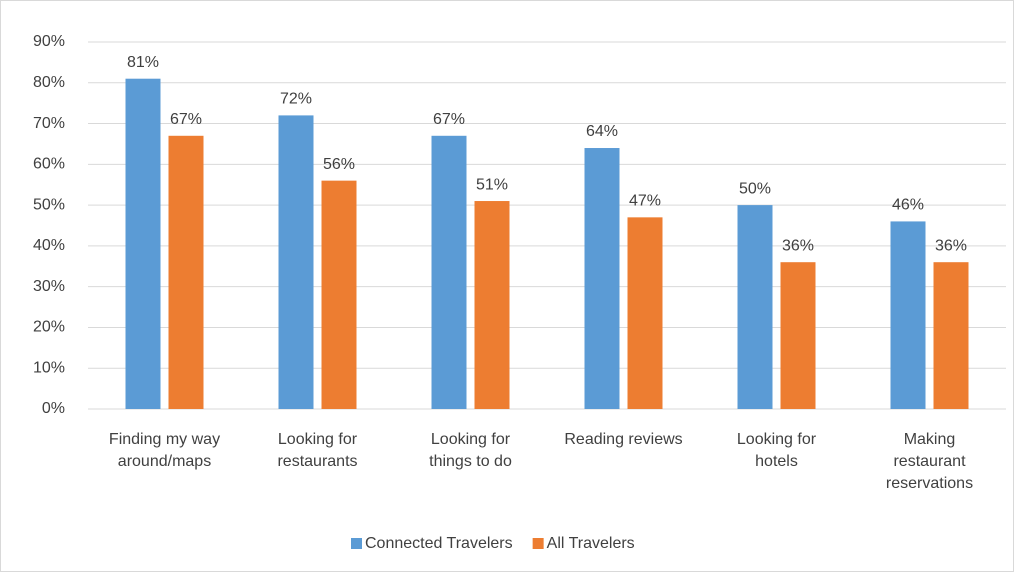 This screenshot has width=1024, height=573. What do you see at coordinates (49, 286) in the screenshot?
I see `y-tick-label: 30%` at bounding box center [49, 286].